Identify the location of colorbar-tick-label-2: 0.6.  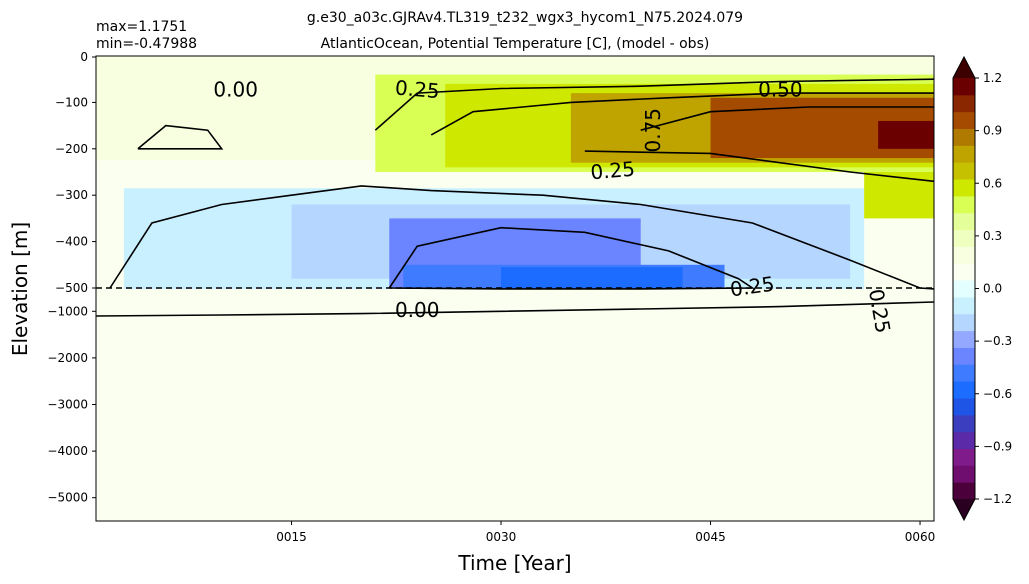
(992, 183).